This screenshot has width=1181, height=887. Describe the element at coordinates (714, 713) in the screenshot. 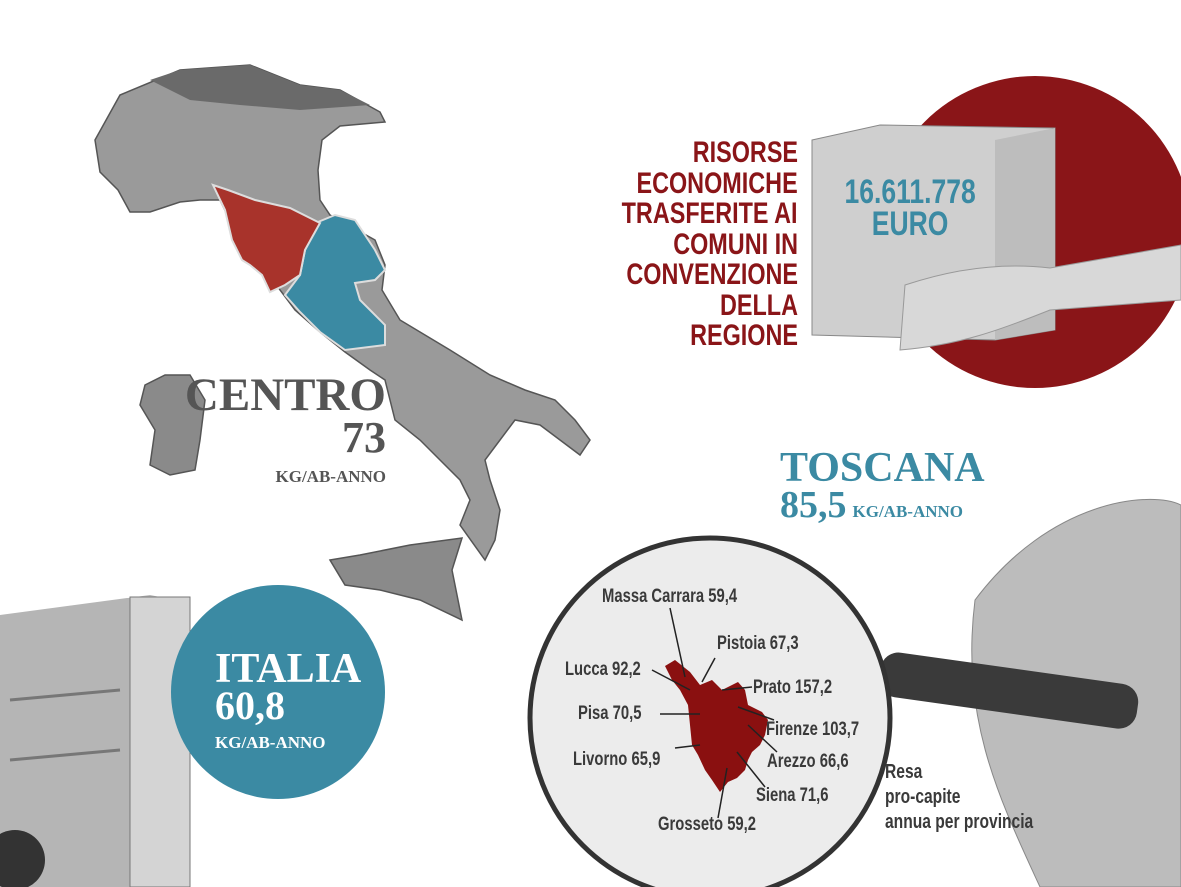

I see `leader-lines` at that location.